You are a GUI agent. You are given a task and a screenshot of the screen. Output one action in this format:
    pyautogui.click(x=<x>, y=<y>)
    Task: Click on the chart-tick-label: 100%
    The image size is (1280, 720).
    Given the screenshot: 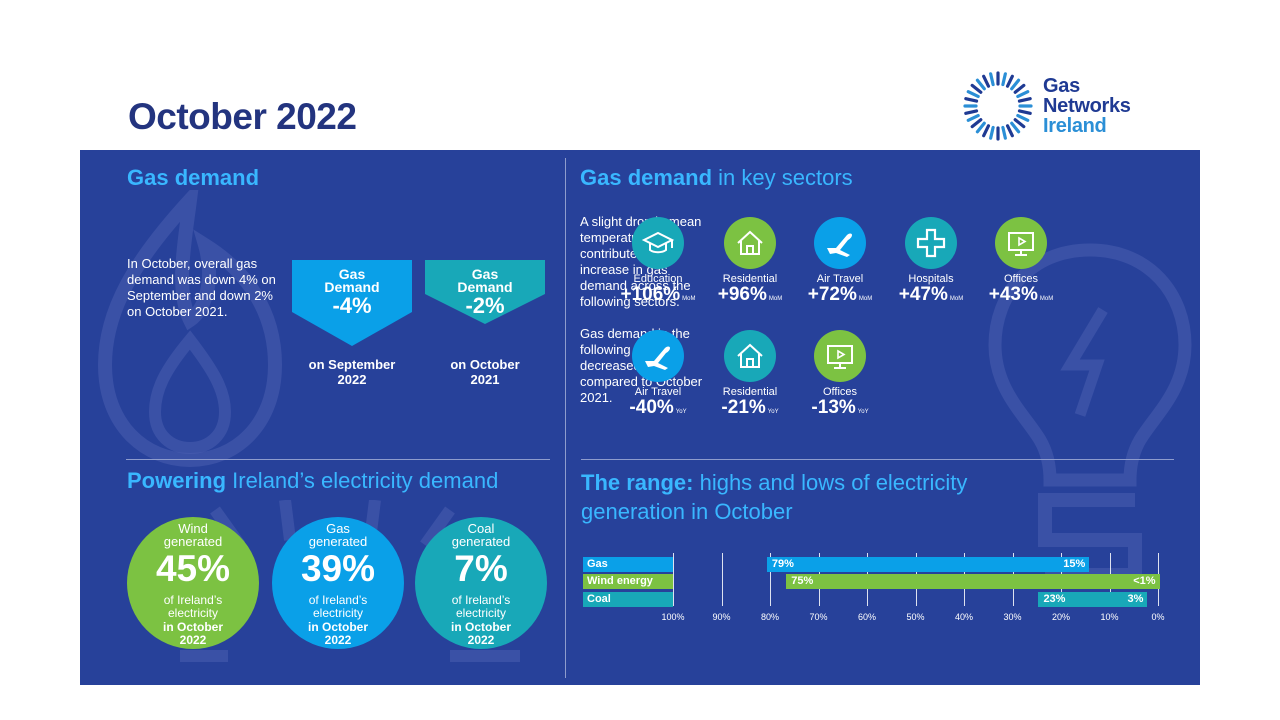 What is the action you would take?
    pyautogui.click(x=673, y=617)
    